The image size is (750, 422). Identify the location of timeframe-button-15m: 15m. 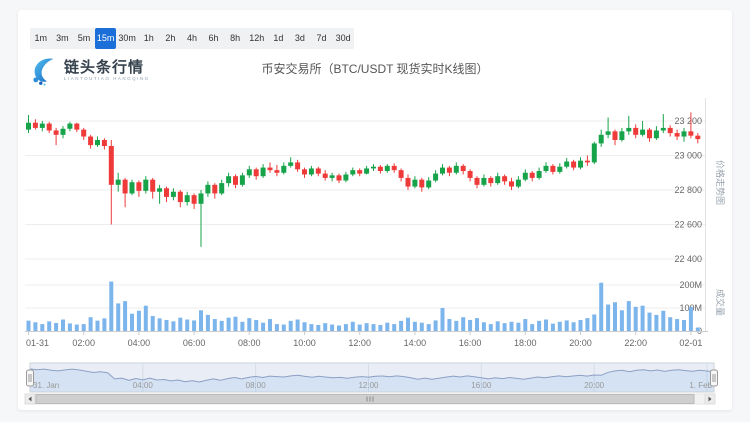
(105, 38).